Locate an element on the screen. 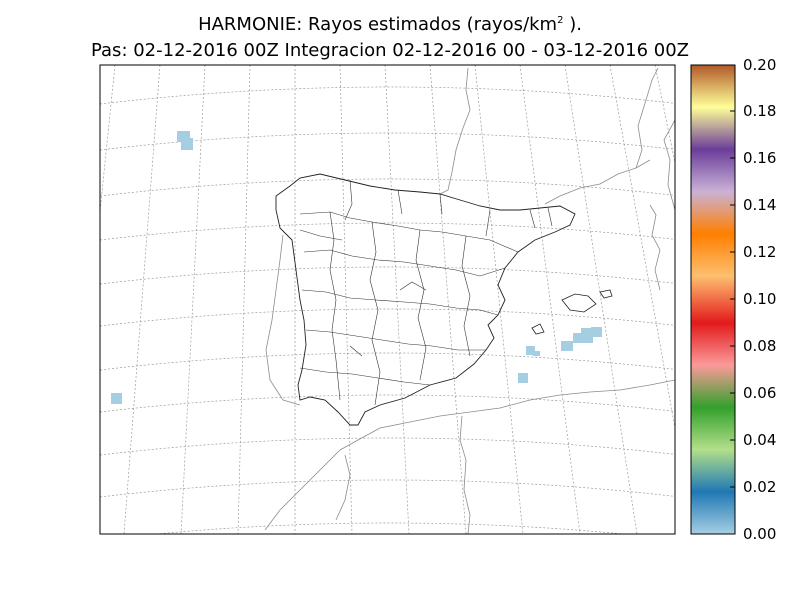 The height and width of the screenshot is (600, 800). colorbar-tick-label: 0.06 is located at coordinates (760, 393).